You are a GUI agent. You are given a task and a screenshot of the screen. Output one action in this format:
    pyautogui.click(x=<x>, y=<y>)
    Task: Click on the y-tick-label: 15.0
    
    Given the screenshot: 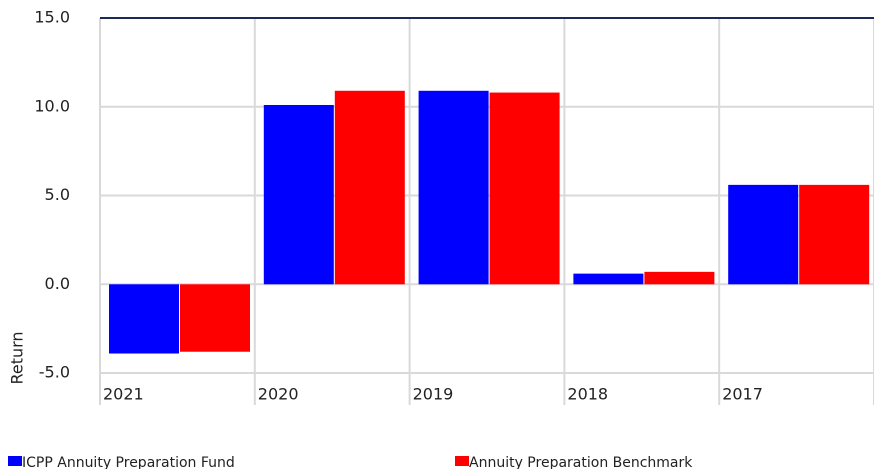 What is the action you would take?
    pyautogui.click(x=52, y=17)
    